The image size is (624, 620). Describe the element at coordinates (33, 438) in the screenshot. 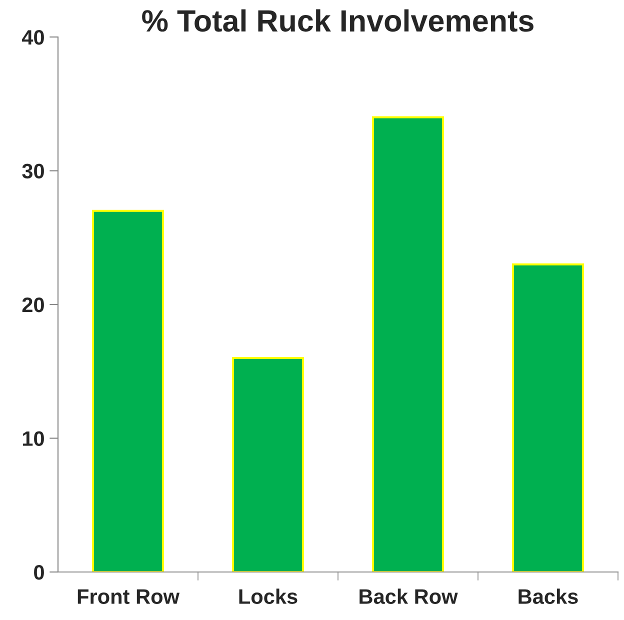

I see `y-tick-label: 10` at that location.